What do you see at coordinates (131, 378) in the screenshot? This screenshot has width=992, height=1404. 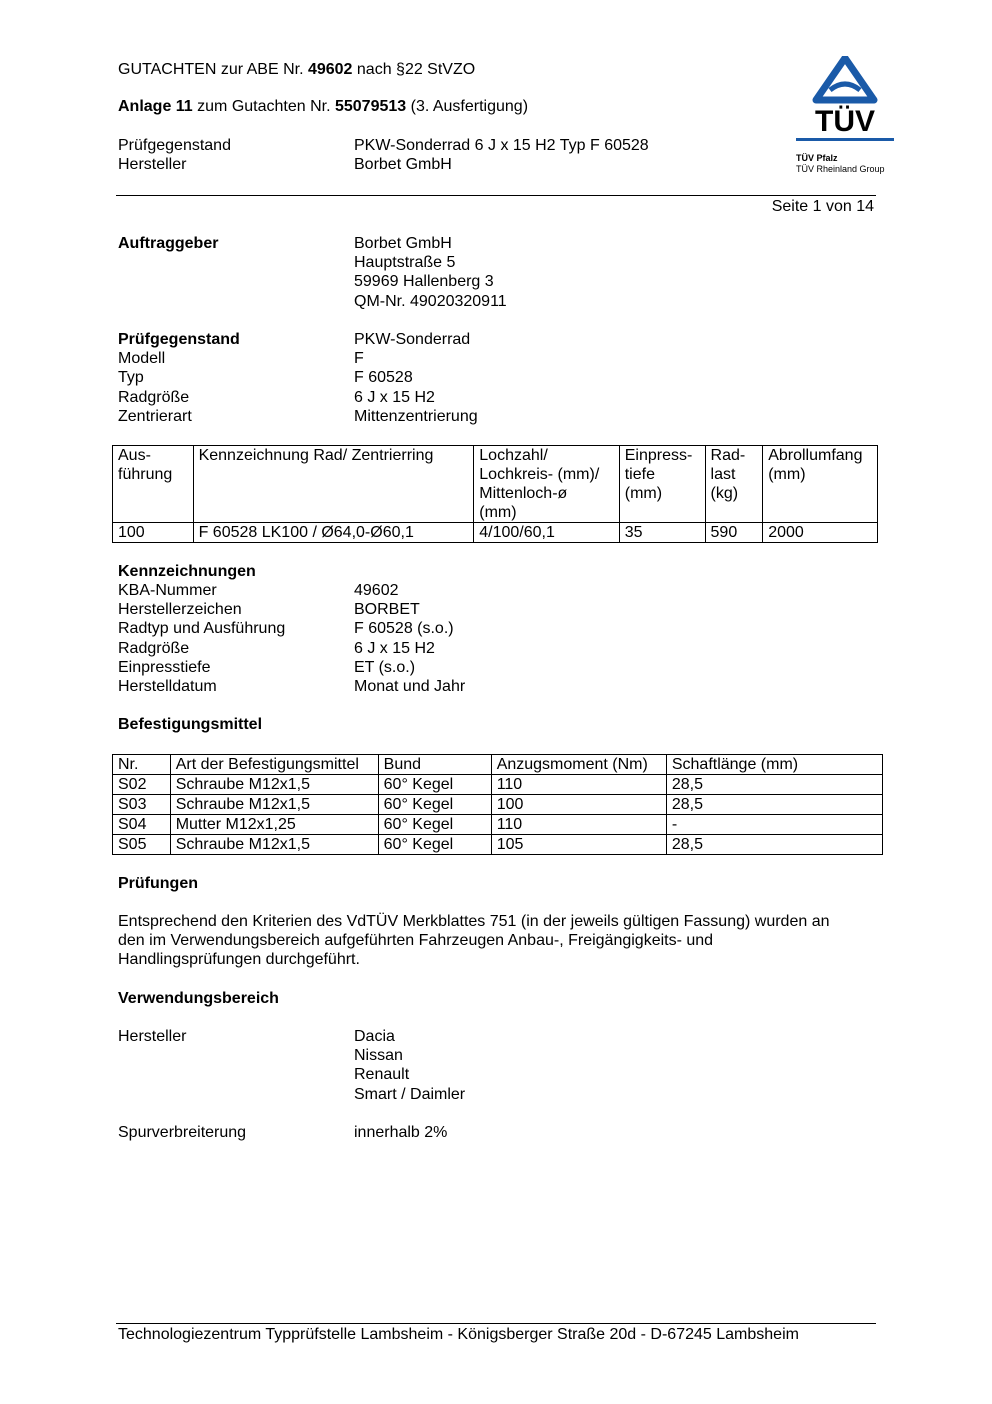 I see `info-label: Typ` at bounding box center [131, 378].